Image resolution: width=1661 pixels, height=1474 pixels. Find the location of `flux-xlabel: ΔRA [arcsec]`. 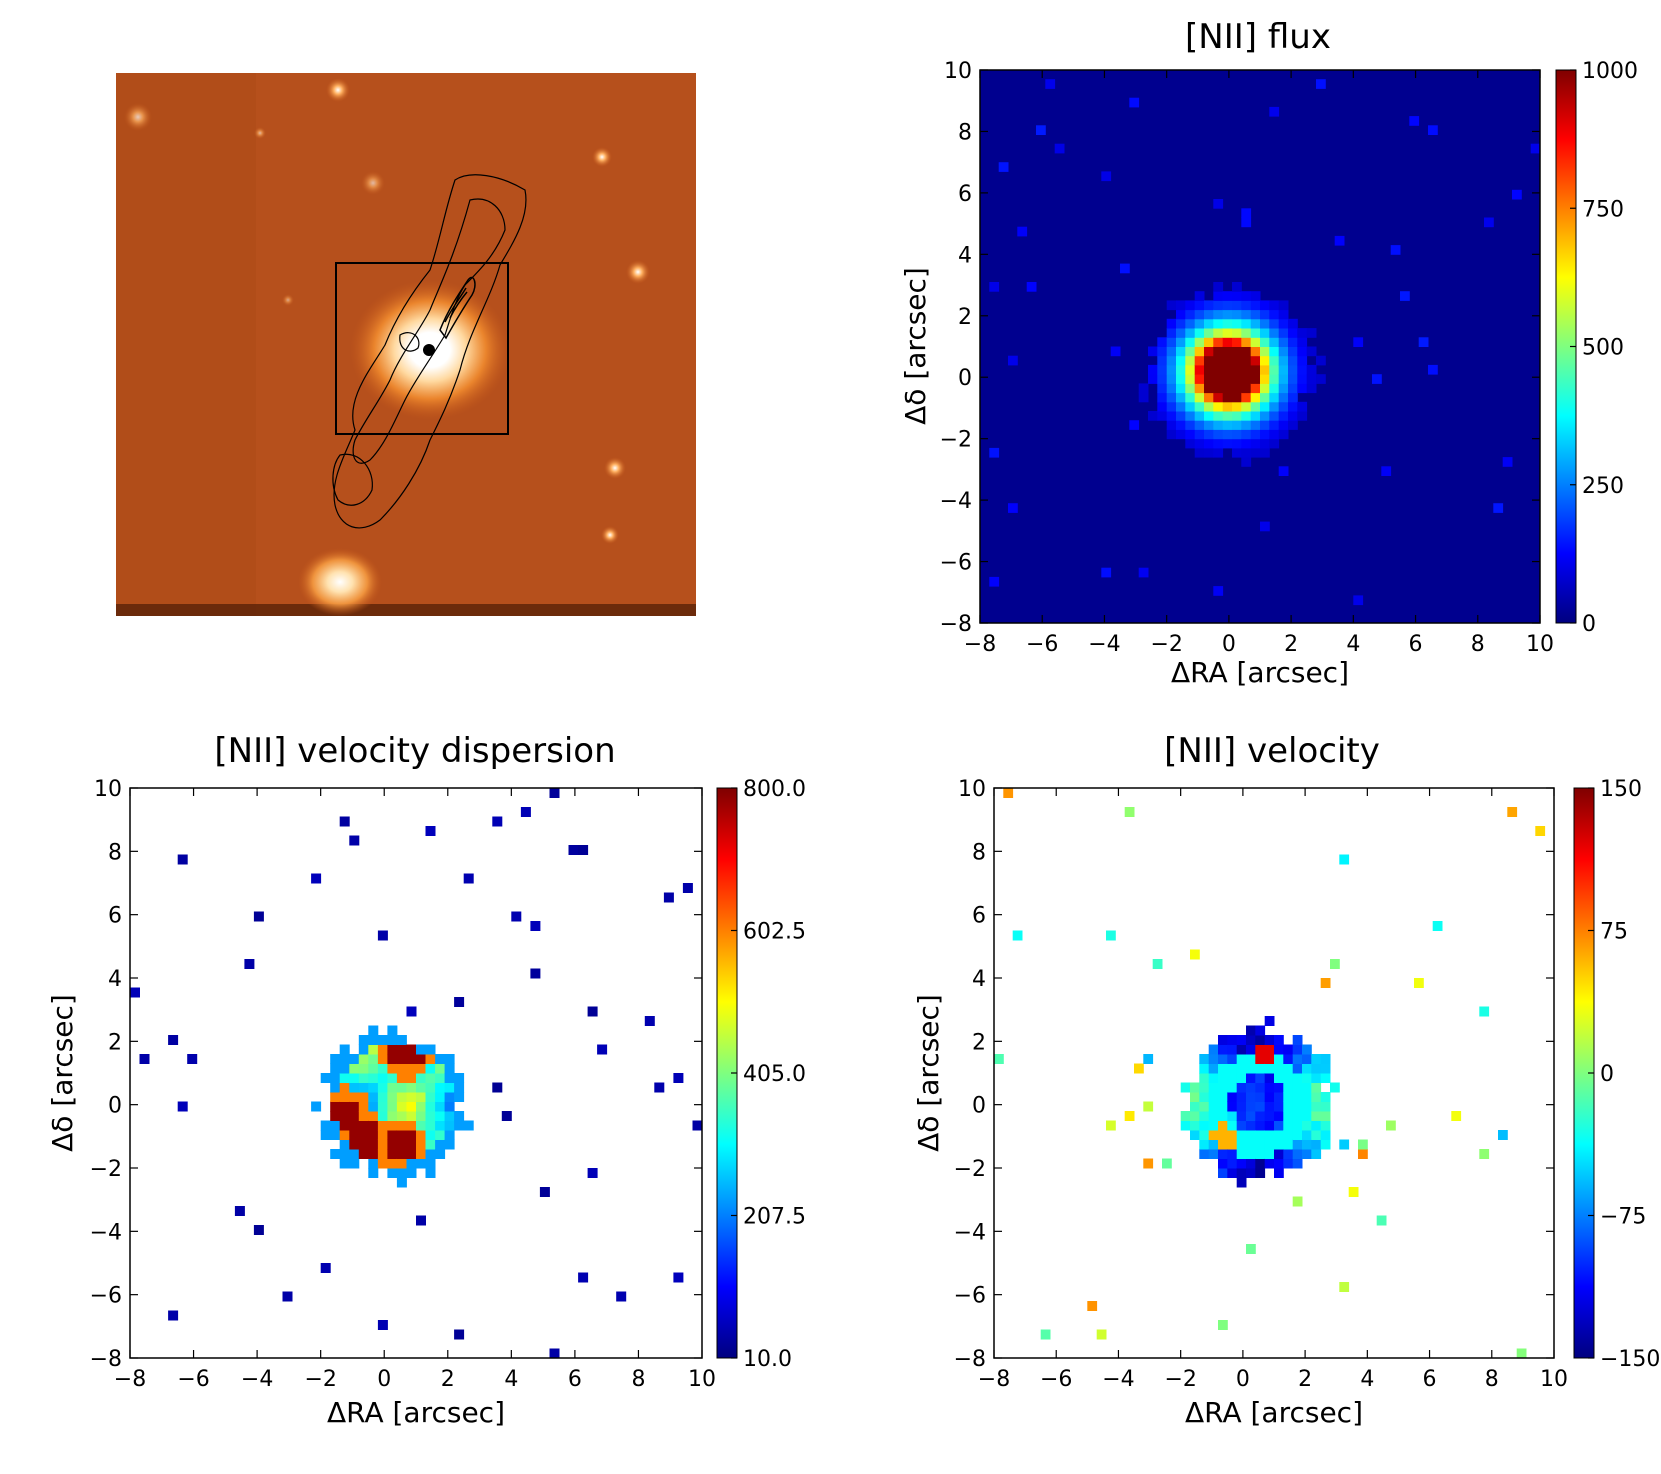

flux-xlabel: ΔRA [arcsec] is located at coordinates (1260, 672).